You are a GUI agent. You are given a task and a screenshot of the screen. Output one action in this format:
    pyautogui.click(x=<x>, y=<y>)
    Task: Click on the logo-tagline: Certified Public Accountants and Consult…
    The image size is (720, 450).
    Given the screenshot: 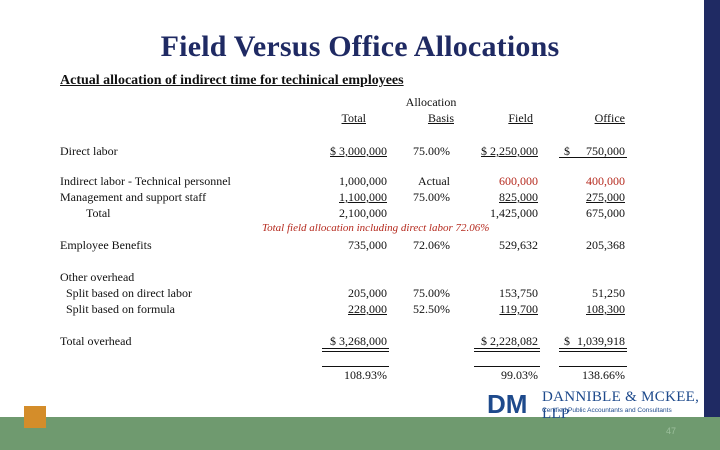 What is the action you would take?
    pyautogui.click(x=607, y=410)
    